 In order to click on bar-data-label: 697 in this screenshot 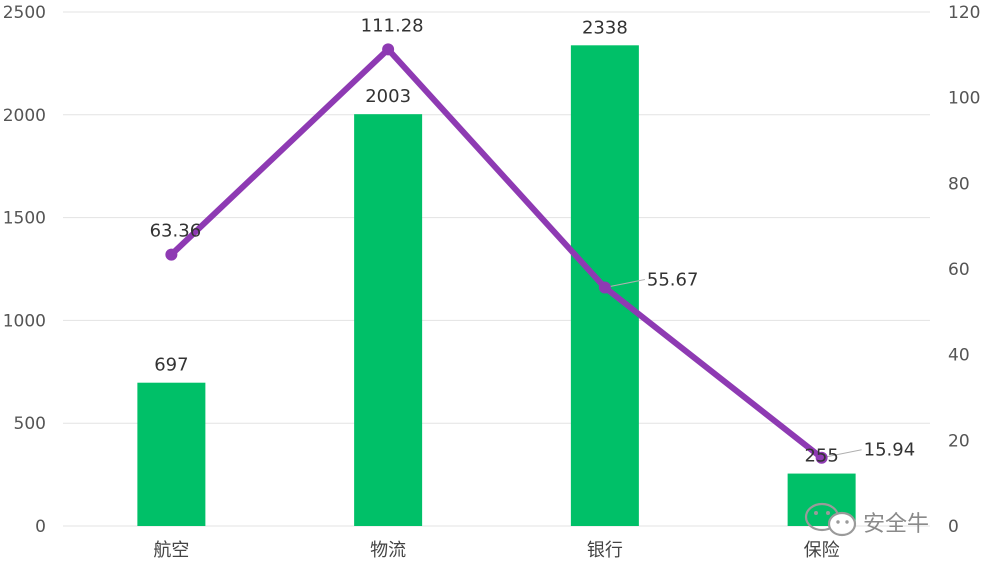, I will do `click(171, 365)`.